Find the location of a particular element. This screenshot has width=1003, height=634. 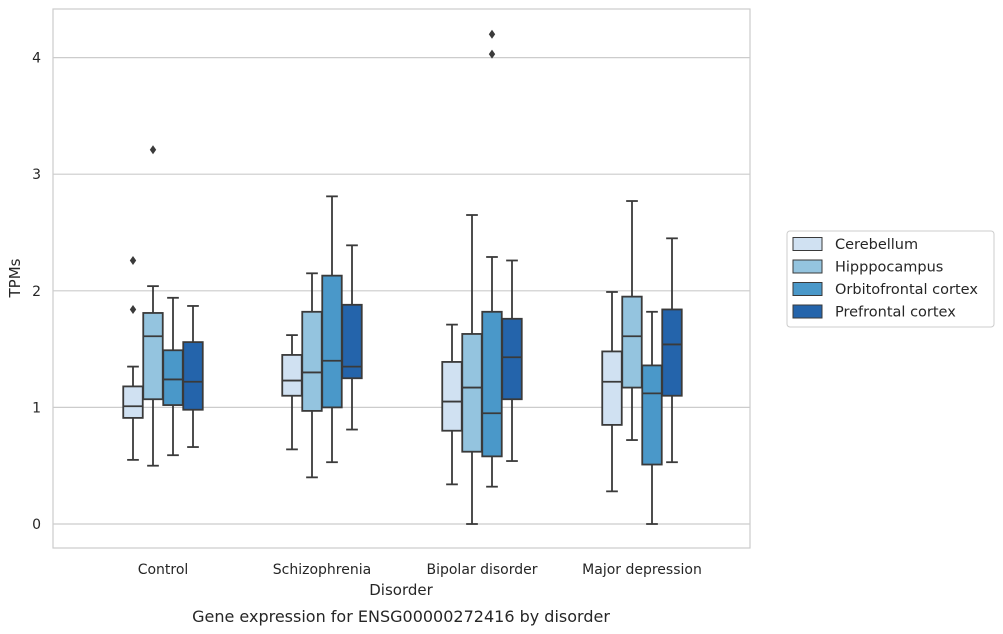

y-tick-label: 0 is located at coordinates (36, 525).